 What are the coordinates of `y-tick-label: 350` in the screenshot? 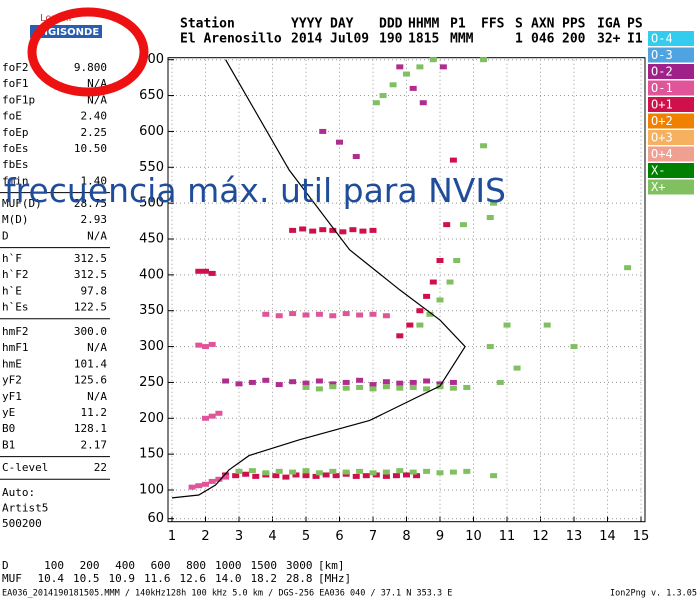 It's located at (151, 310).